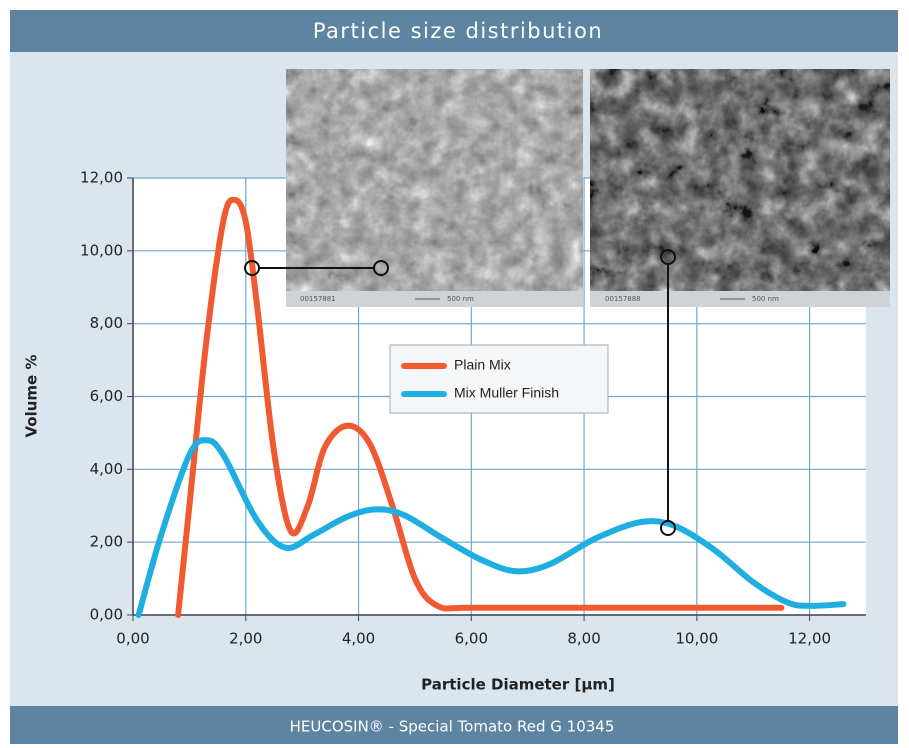  I want to click on x-tick-label: 4,00, so click(358, 639).